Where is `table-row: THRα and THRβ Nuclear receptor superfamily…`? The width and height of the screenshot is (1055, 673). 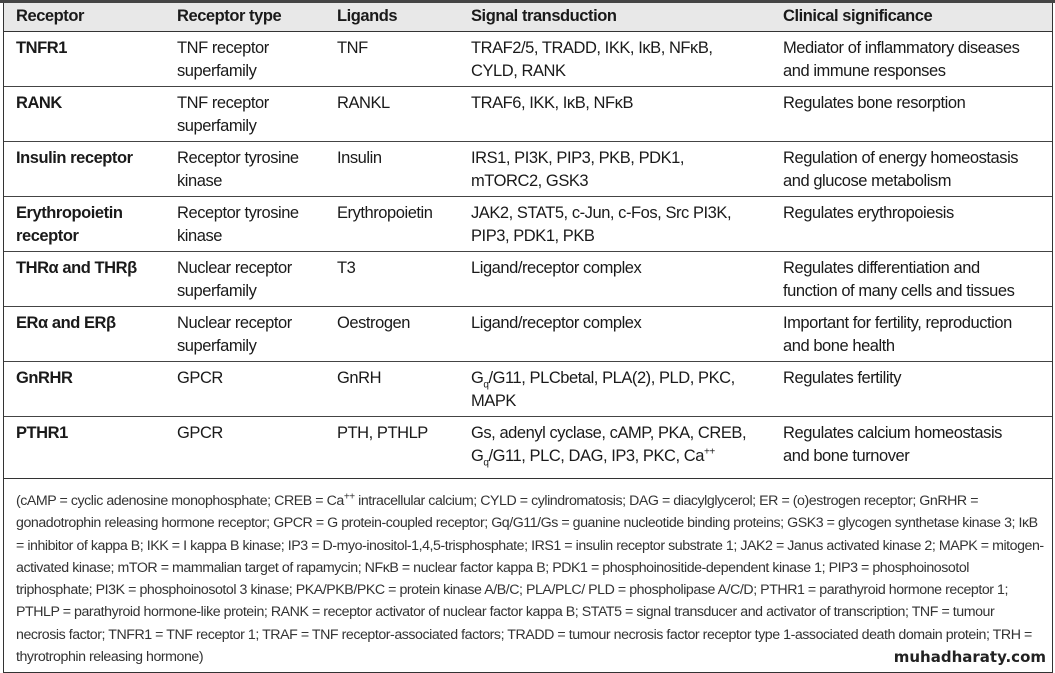 table-row: THRα and THRβ Nuclear receptor superfamily… is located at coordinates (528, 279).